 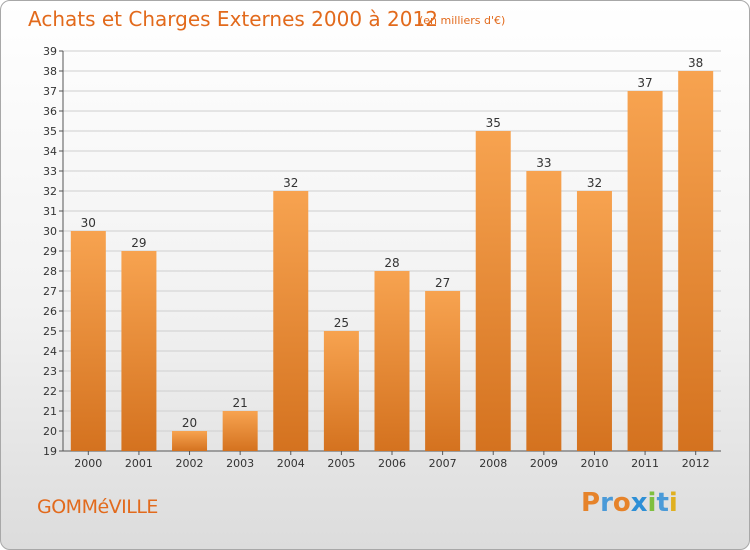 What do you see at coordinates (341, 391) in the screenshot?
I see `bar-2005` at bounding box center [341, 391].